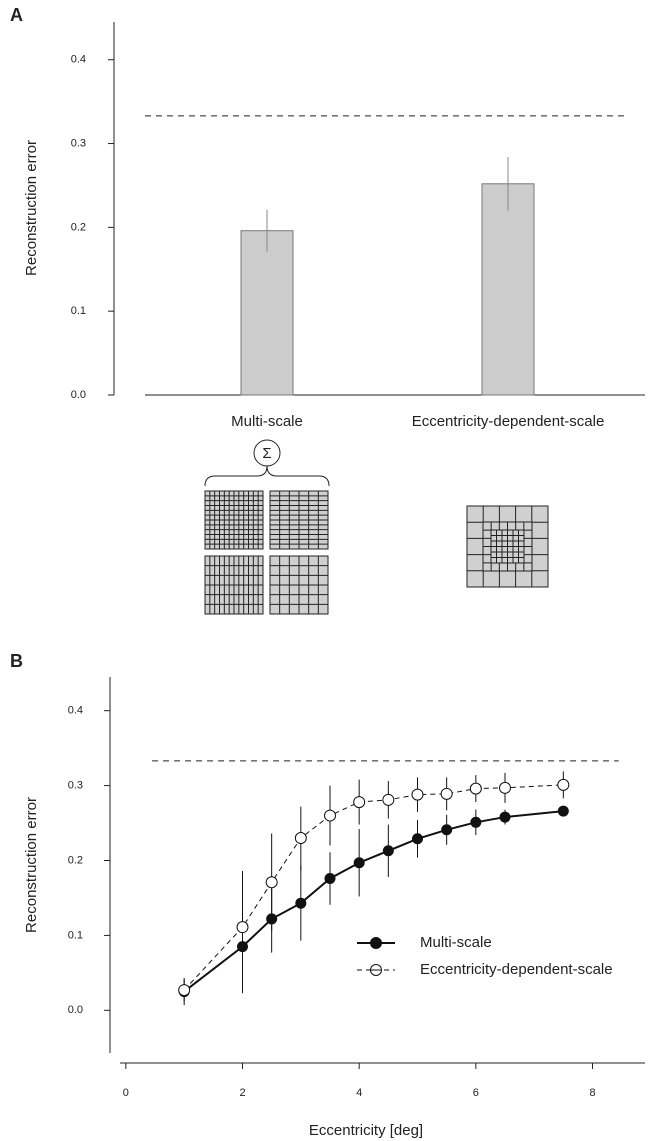  What do you see at coordinates (266, 453) in the screenshot?
I see `sum-symbol: Σ` at bounding box center [266, 453].